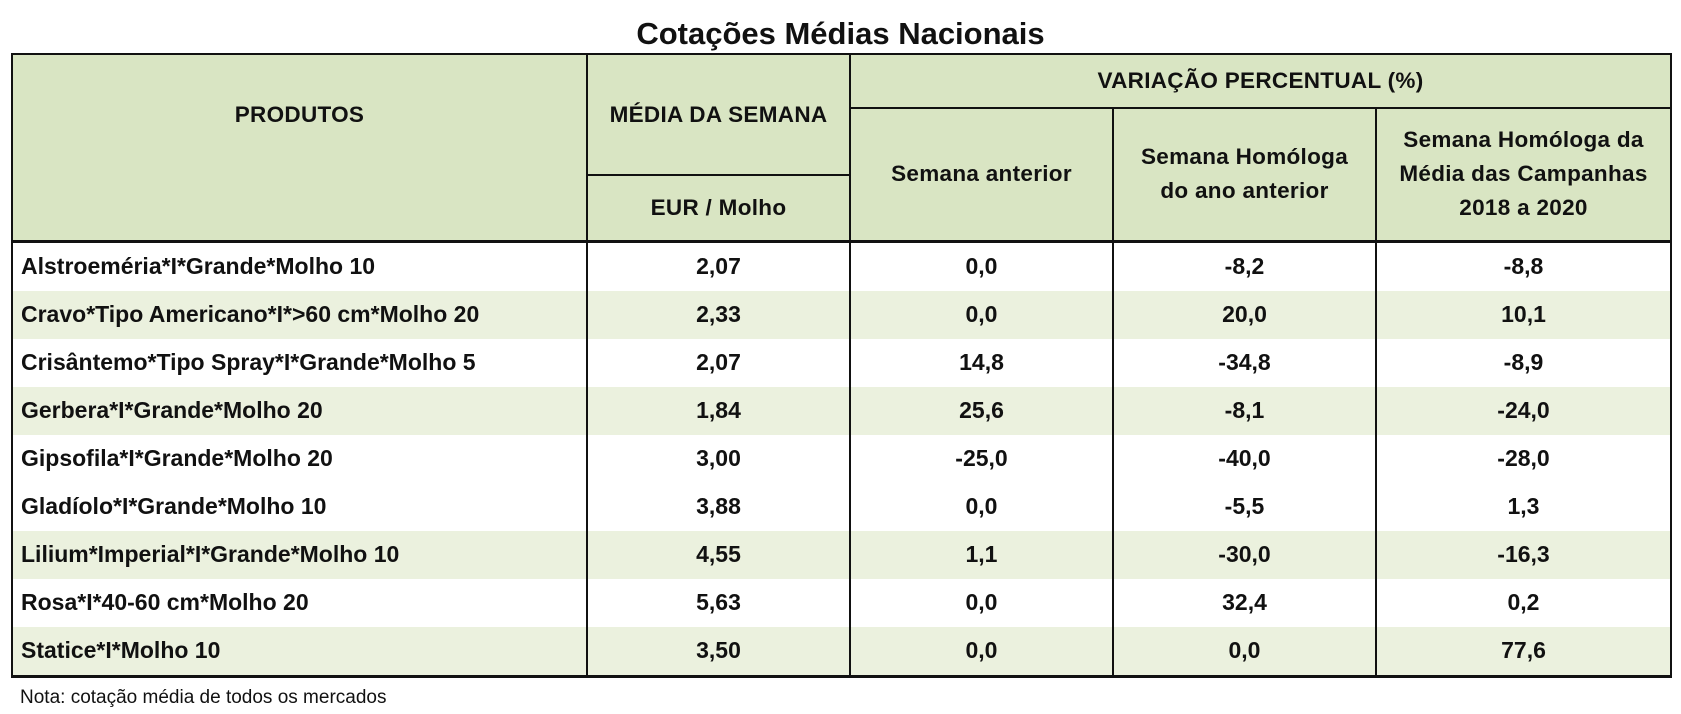 Image resolution: width=1681 pixels, height=714 pixels. I want to click on semana-homologa-media-value: -8,8, so click(1523, 265).